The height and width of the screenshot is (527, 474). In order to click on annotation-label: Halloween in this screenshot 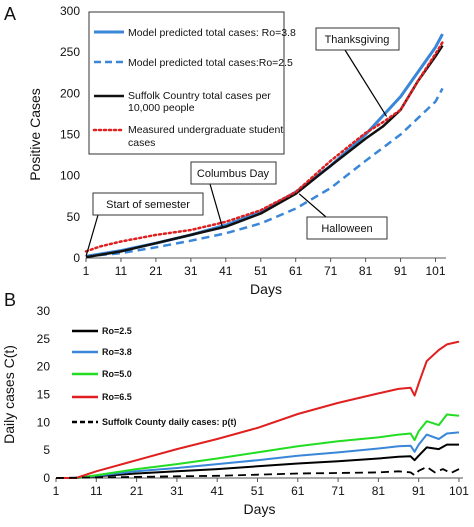, I will do `click(346, 229)`.